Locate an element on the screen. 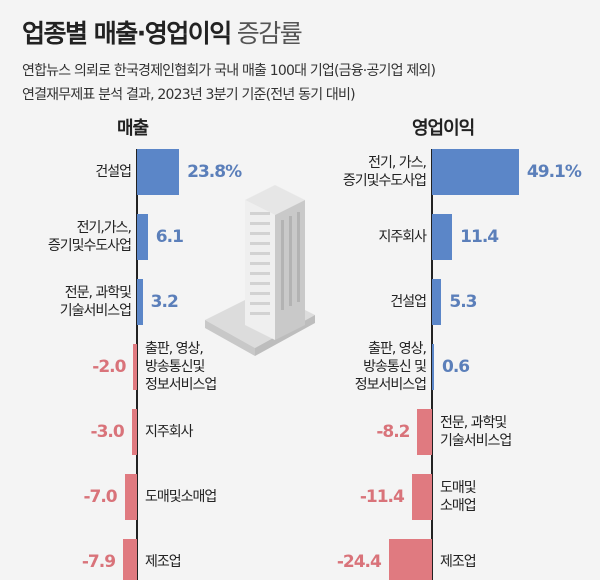 This screenshot has width=600, height=580. value-label: 3.2 is located at coordinates (164, 302).